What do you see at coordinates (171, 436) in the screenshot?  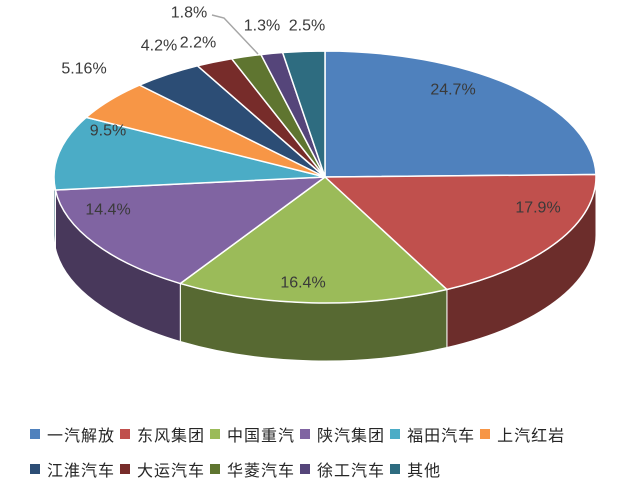 I see `legend-label: 东风集团` at bounding box center [171, 436].